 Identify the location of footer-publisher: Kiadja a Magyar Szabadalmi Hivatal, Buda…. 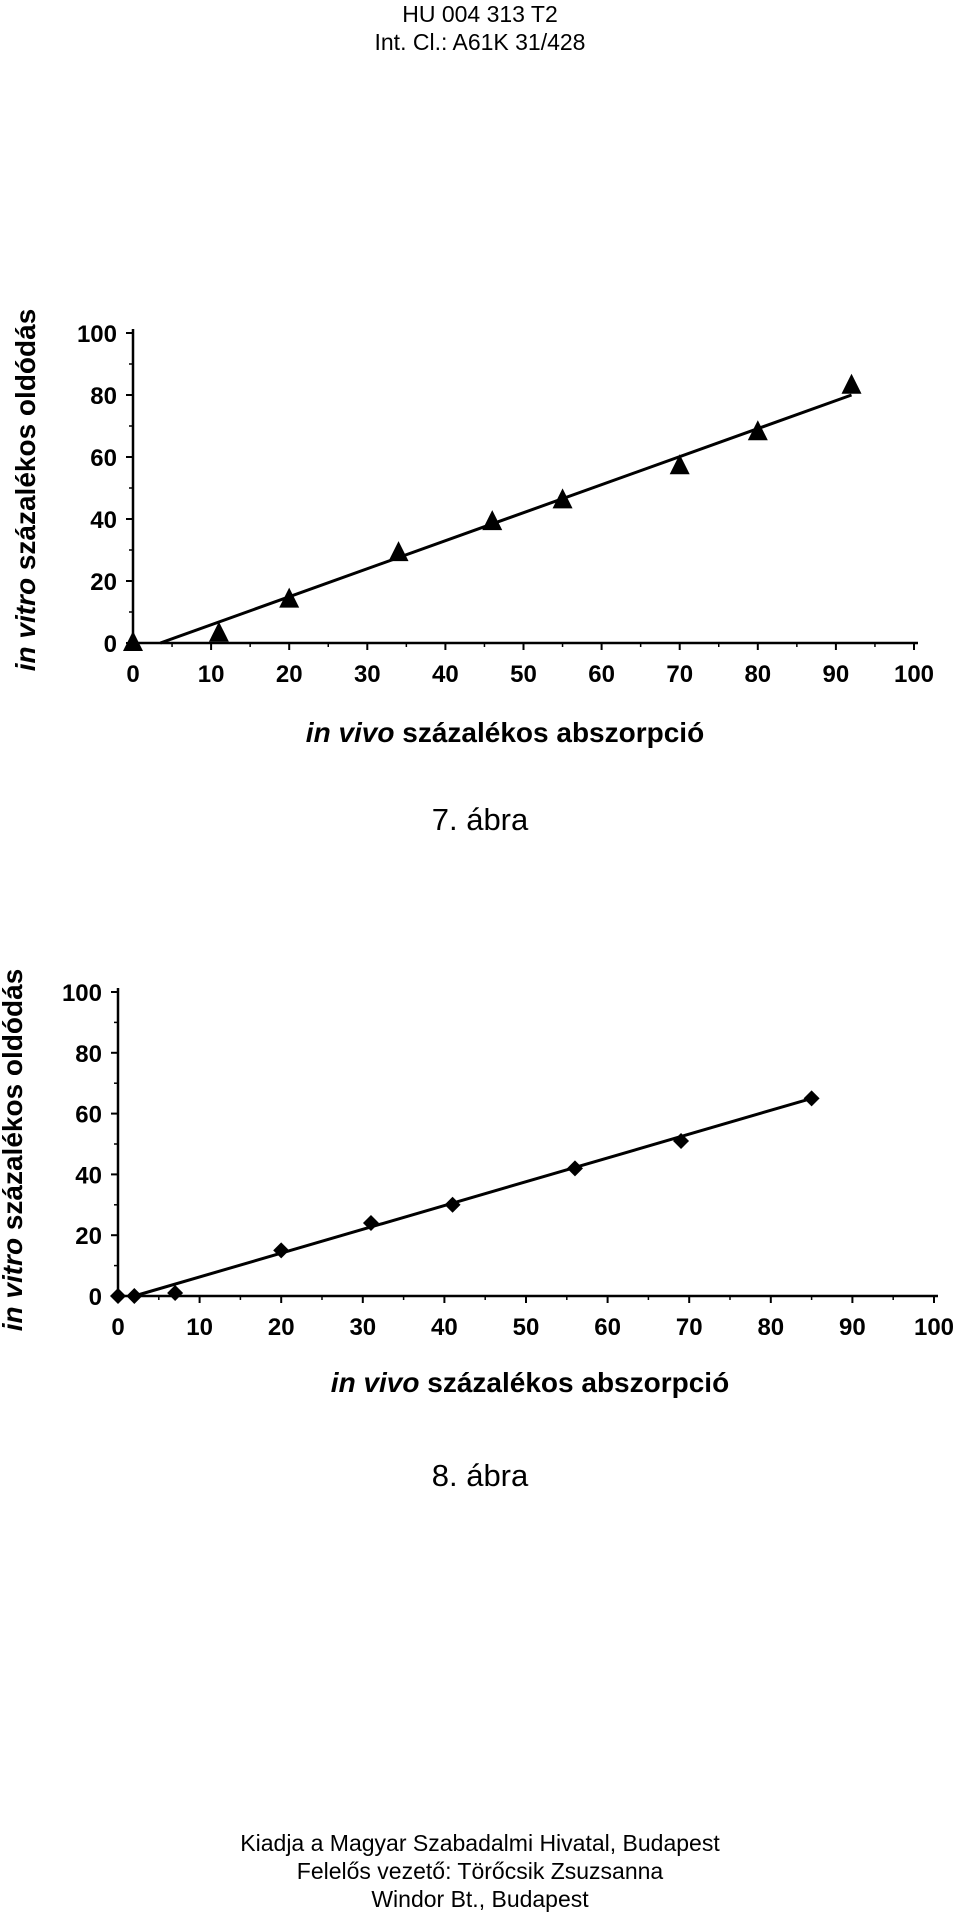
(480, 1843).